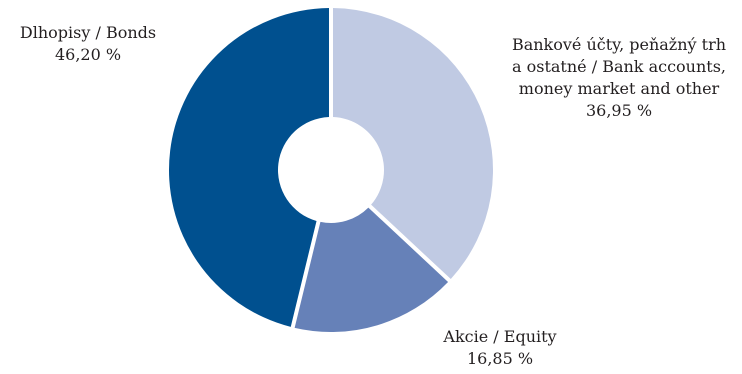  What do you see at coordinates (500, 348) in the screenshot?
I see `slice-label-equity: Akcie / Equity 16,85 %` at bounding box center [500, 348].